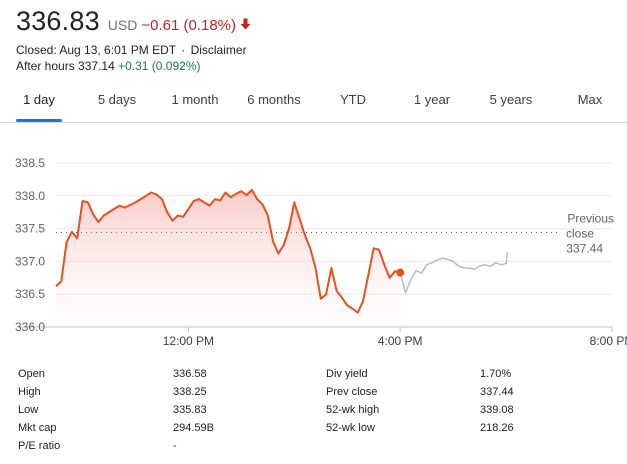  I want to click on disclaimer-link: Disclaimer, so click(218, 50).